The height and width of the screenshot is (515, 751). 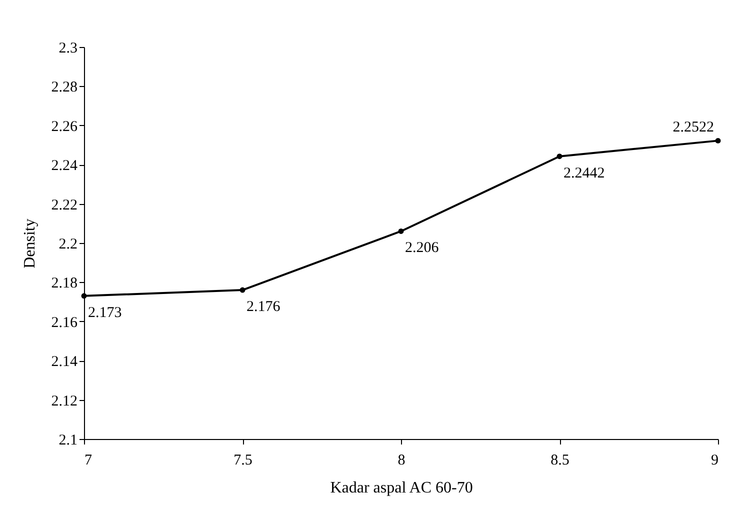 What do you see at coordinates (64, 401) in the screenshot?
I see `y-tick-label: 2.12` at bounding box center [64, 401].